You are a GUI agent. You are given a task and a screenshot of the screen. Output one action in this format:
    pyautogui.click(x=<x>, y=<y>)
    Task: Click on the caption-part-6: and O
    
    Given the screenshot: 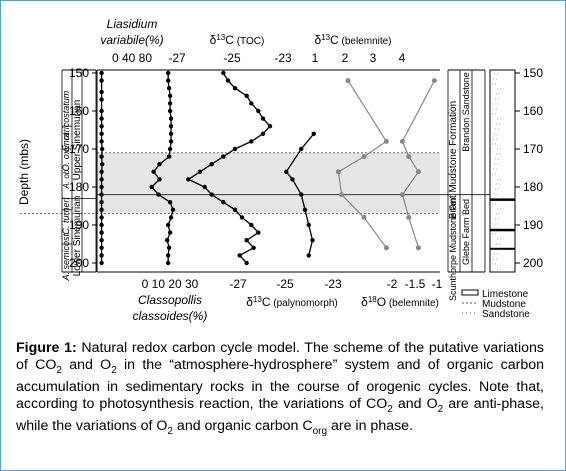 What is the action you would take?
    pyautogui.click(x=415, y=403)
    